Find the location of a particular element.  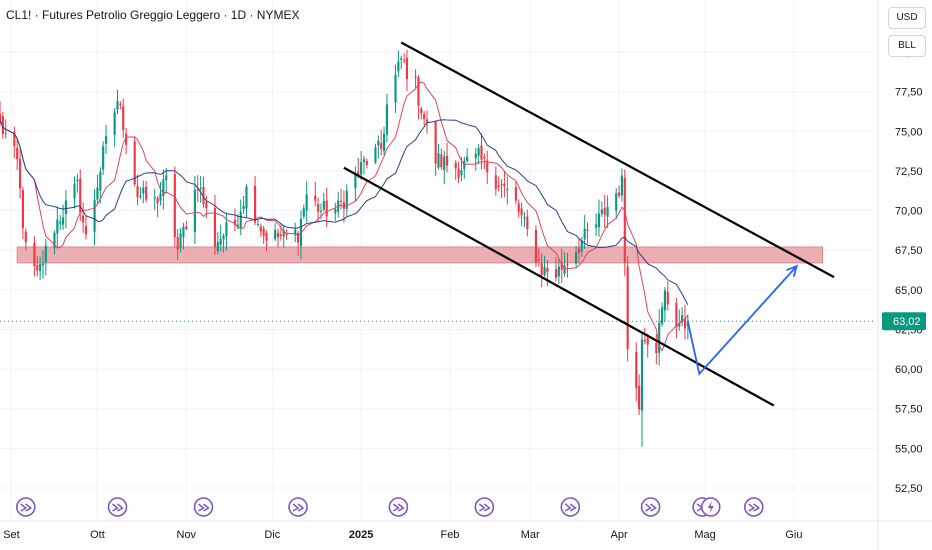

last-price-tag: 63,02 is located at coordinates (904, 321).